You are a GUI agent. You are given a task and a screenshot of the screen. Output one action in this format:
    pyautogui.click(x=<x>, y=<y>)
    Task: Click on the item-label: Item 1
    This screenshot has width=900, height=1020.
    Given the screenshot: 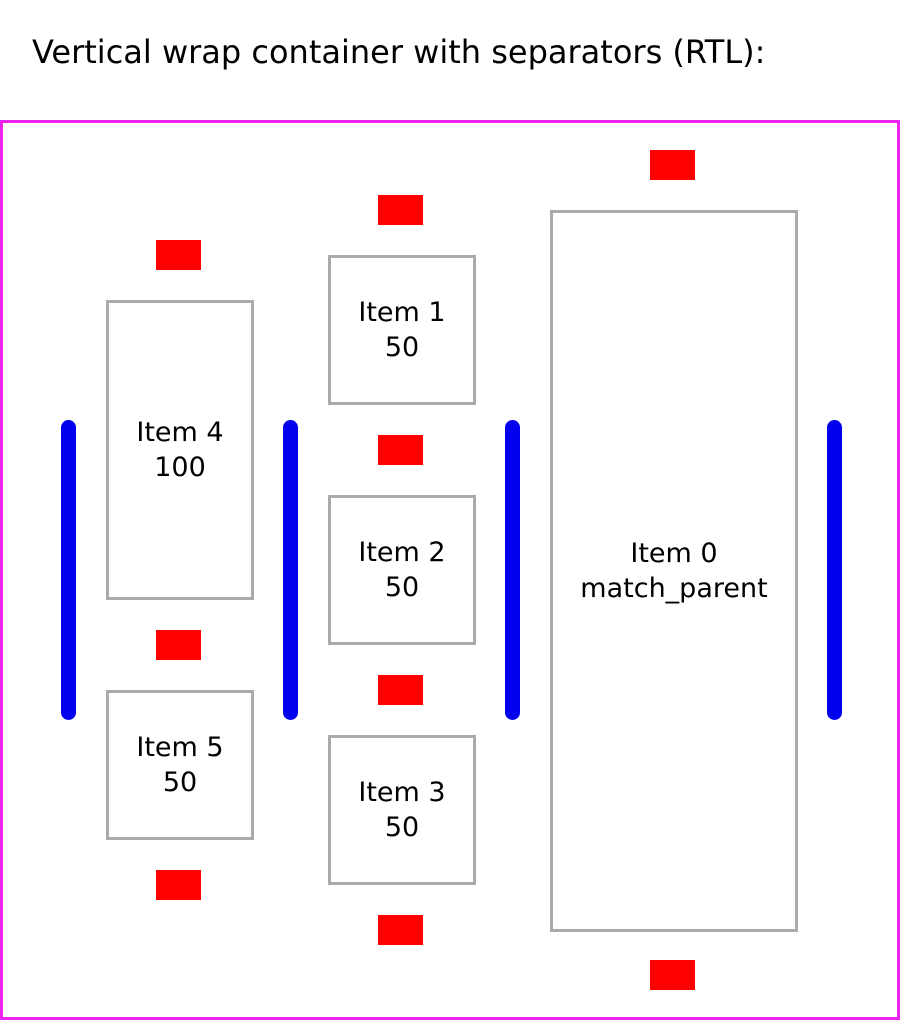 What is the action you would take?
    pyautogui.click(x=402, y=312)
    